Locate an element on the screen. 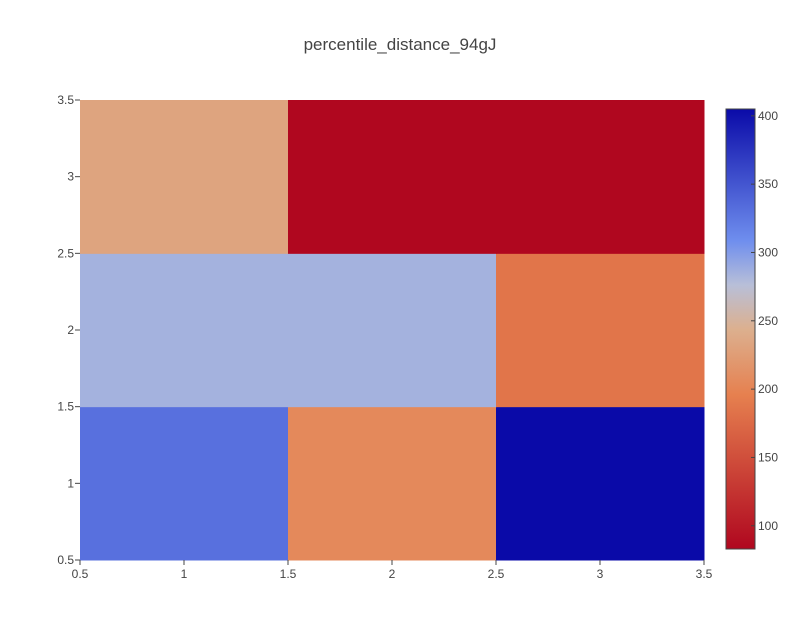 The width and height of the screenshot is (800, 640). y-tick-label: 3 is located at coordinates (70, 177).